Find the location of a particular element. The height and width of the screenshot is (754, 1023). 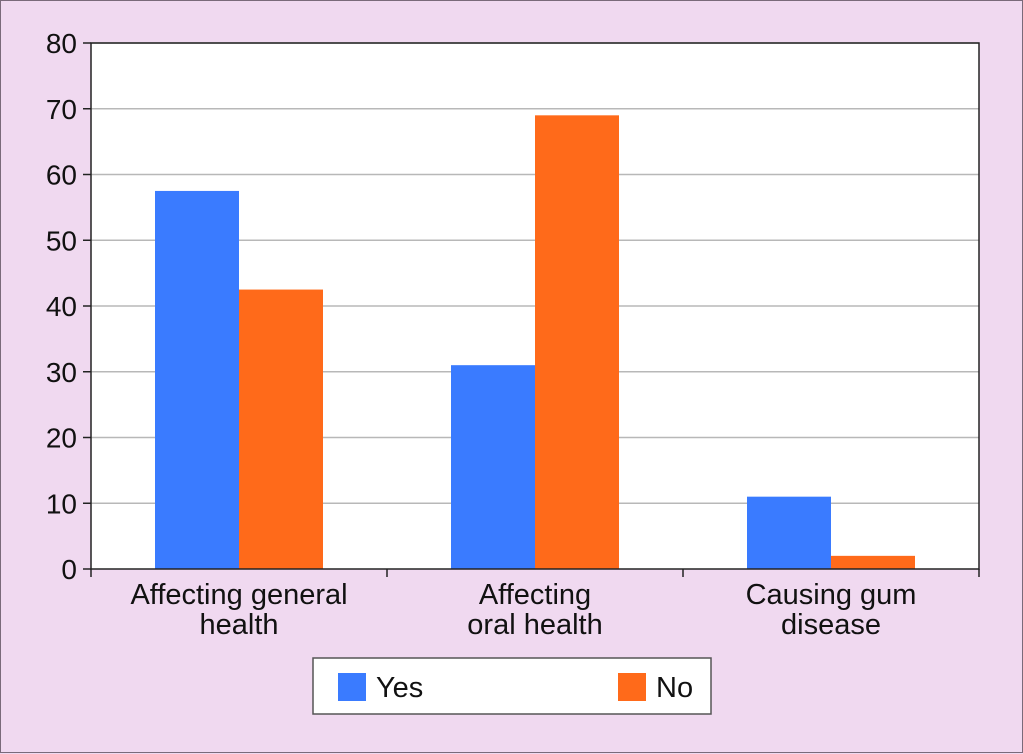

legend-swatch-no is located at coordinates (632, 687).